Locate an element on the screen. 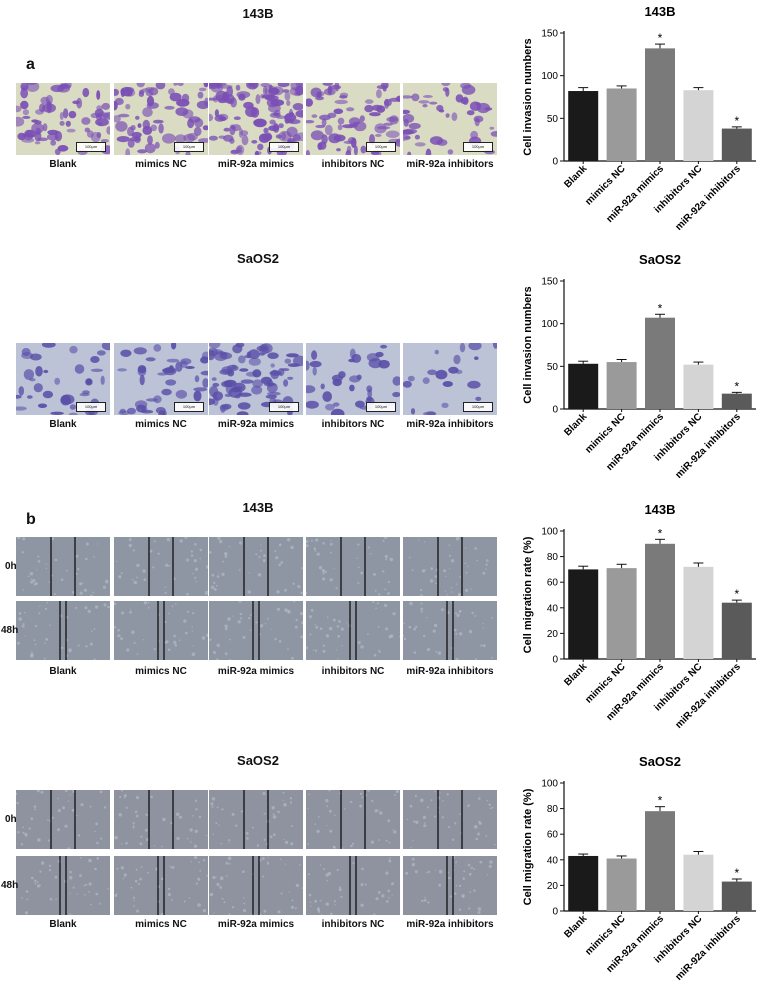 The width and height of the screenshot is (764, 992). section-title-invasion-saos2: SaOS2 is located at coordinates (258, 258).